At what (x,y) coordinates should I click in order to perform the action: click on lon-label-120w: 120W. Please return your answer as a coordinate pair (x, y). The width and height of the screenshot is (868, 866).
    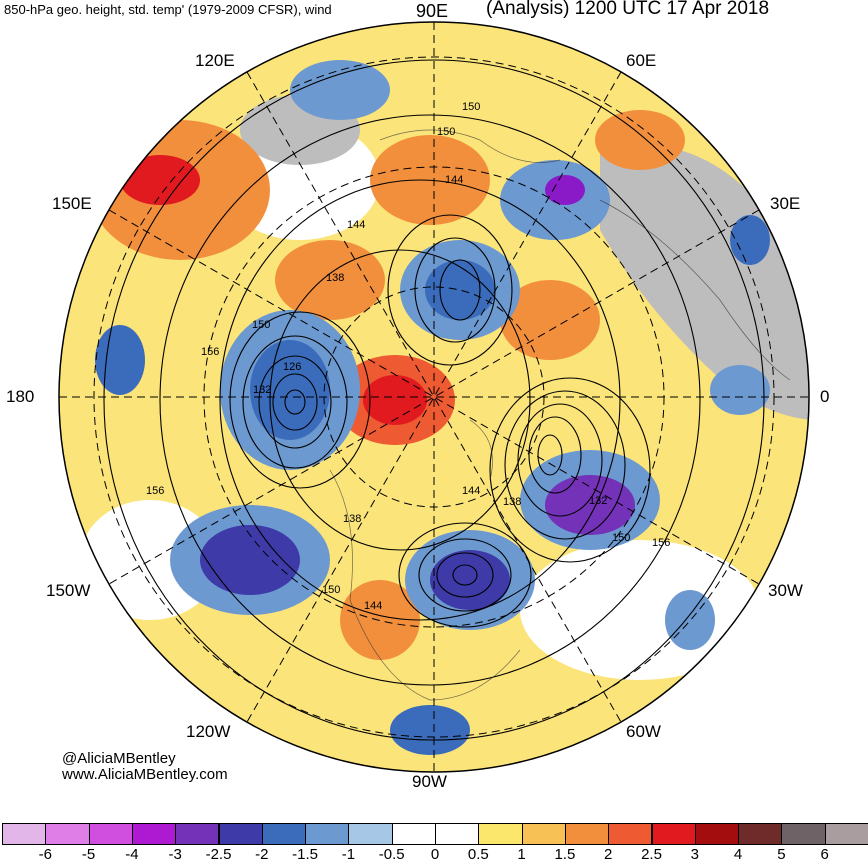
    Looking at the image, I should click on (208, 731).